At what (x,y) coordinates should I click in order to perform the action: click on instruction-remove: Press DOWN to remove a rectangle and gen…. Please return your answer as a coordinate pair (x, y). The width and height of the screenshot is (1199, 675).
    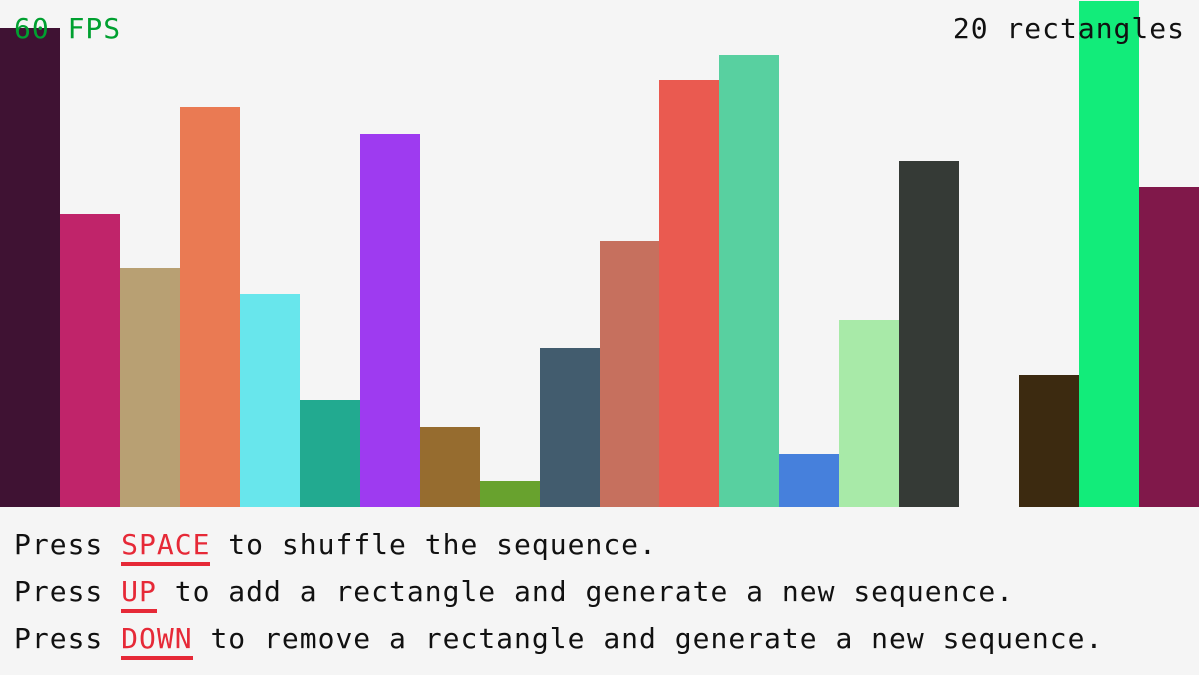
    Looking at the image, I should click on (559, 641).